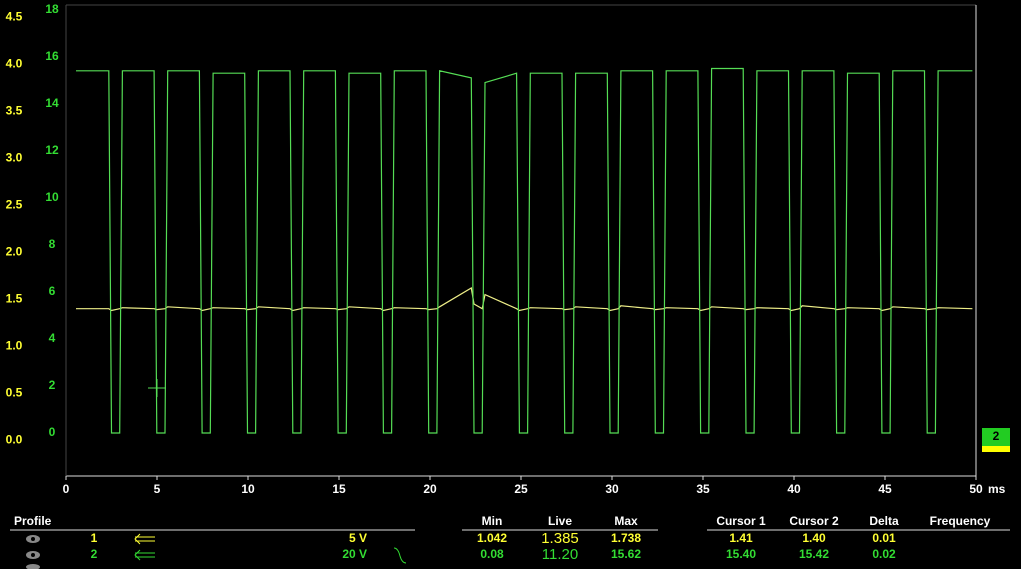 The width and height of the screenshot is (1021, 569). What do you see at coordinates (521, 489) in the screenshot?
I see `x-tick-label: 25` at bounding box center [521, 489].